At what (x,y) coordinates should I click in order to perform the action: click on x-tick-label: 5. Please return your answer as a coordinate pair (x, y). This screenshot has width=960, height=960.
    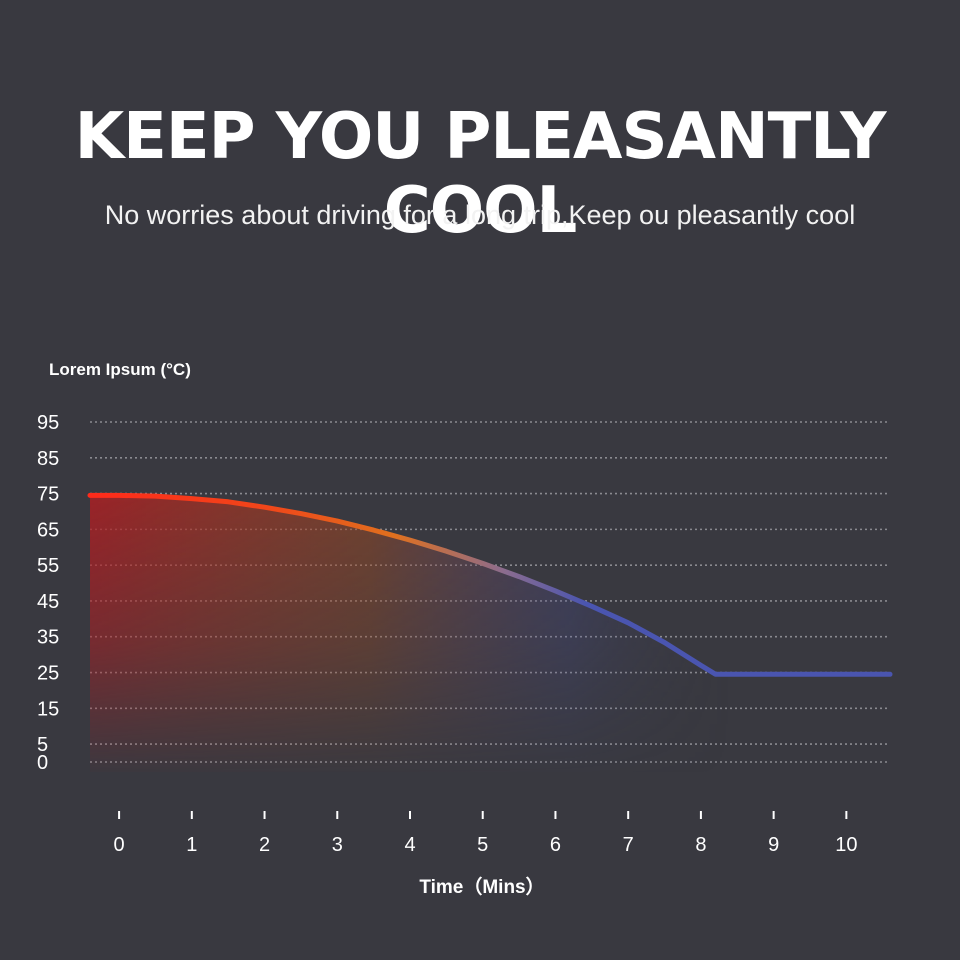
    Looking at the image, I should click on (482, 845).